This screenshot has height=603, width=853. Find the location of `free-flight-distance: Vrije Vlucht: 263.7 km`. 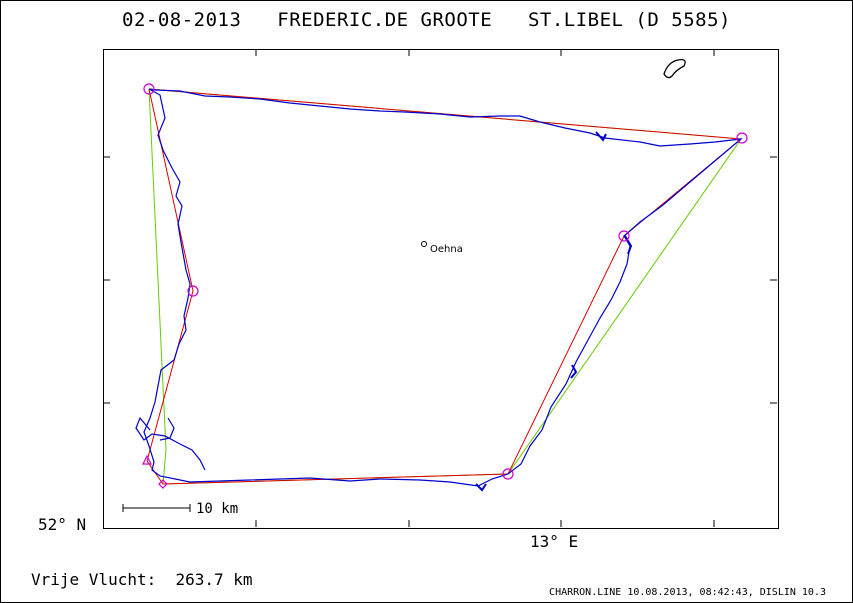

free-flight-distance: Vrije Vlucht: 263.7 km is located at coordinates (142, 579).